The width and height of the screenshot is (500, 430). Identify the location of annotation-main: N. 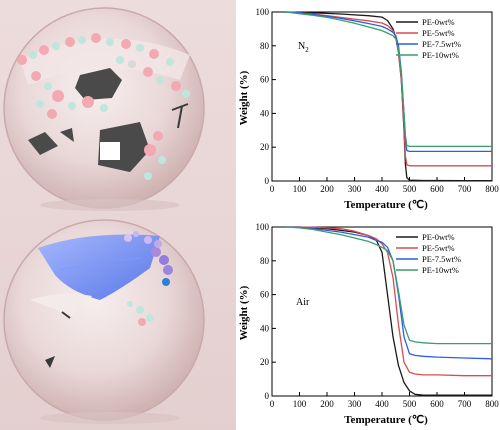
(301, 46).